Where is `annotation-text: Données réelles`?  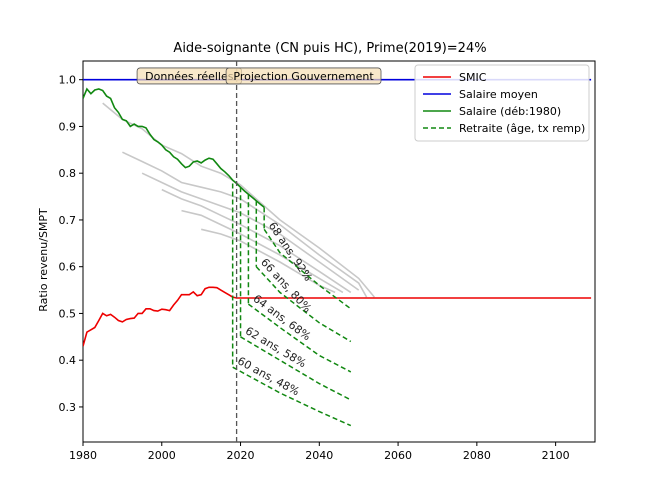 annotation-text: Données réelles is located at coordinates (189, 76).